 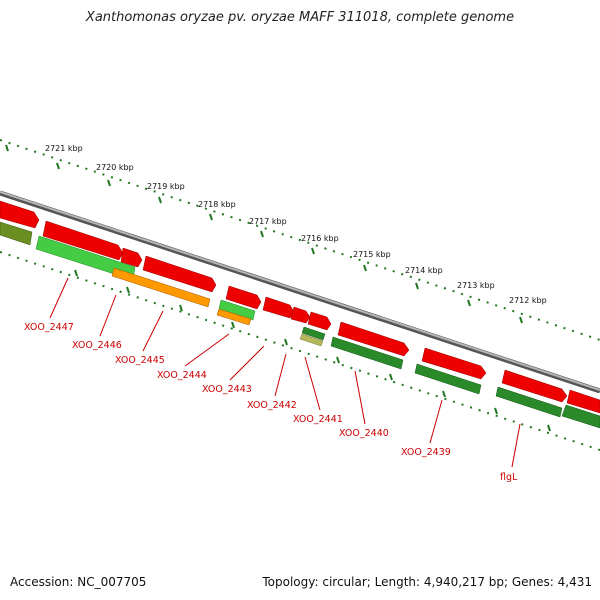 I want to click on gene-label-xoo-2441: XOO_2441, so click(x=318, y=419).